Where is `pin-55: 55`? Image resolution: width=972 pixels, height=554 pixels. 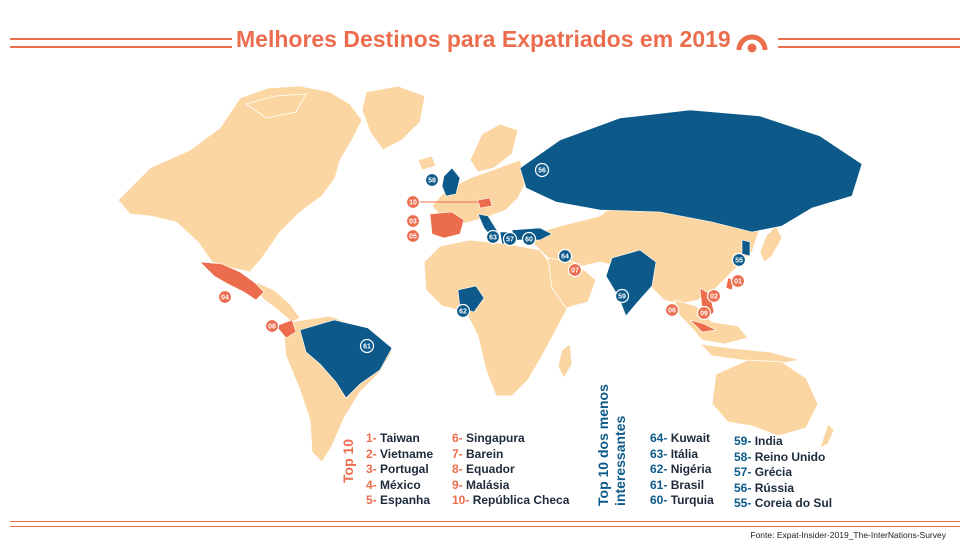 pin-55: 55 is located at coordinates (739, 260).